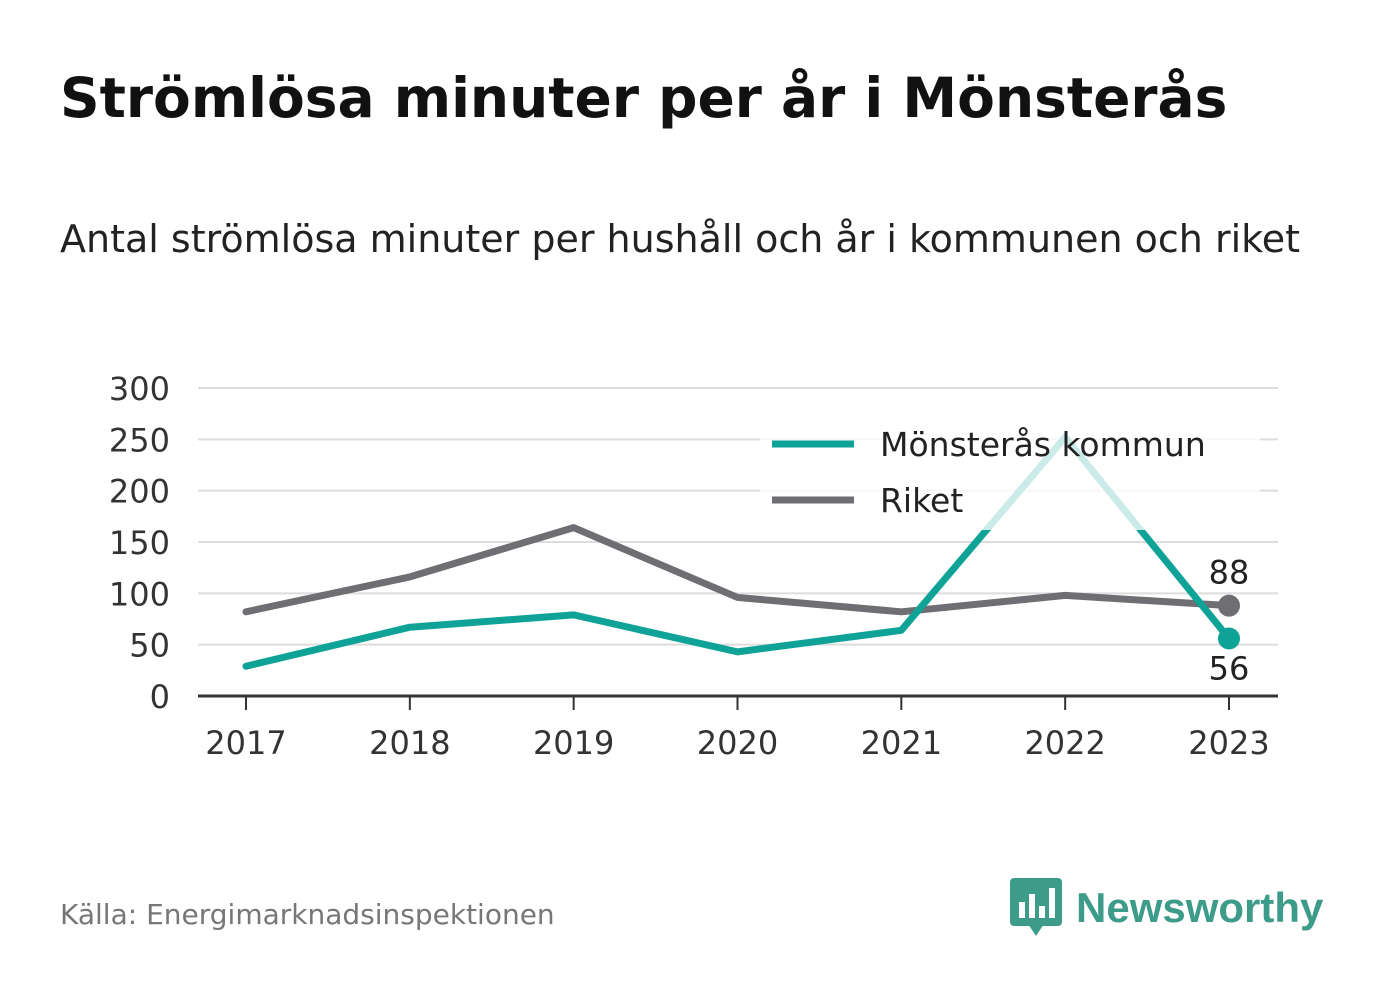  Describe the element at coordinates (1228, 743) in the screenshot. I see `x-tick-label: 2023` at that location.